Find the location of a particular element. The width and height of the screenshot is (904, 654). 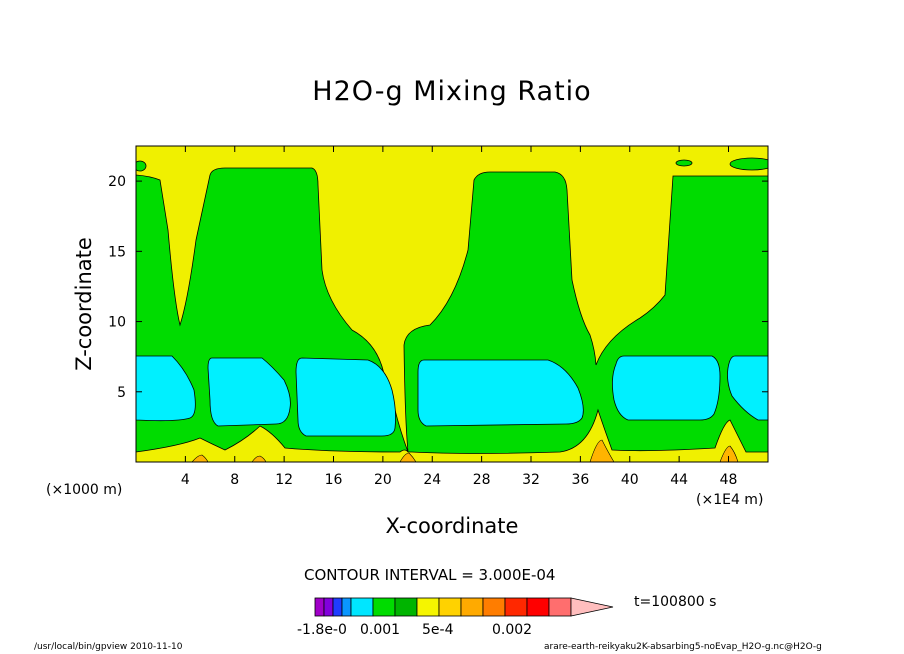

x-tick-label-20: 20 is located at coordinates (383, 480).